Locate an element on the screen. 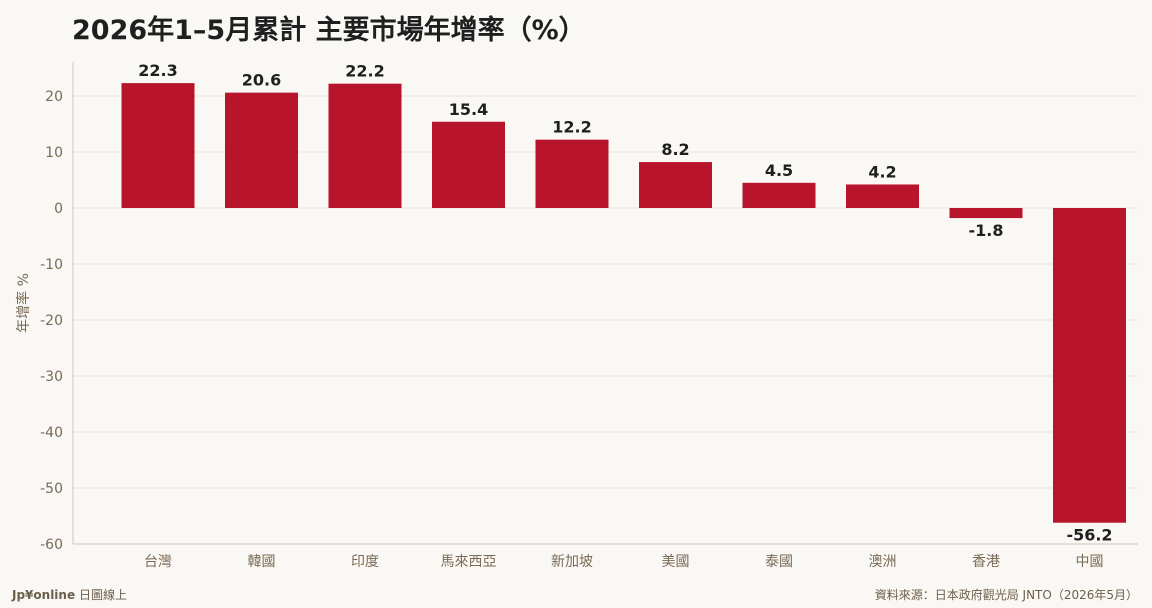 This screenshot has width=1152, height=608. x-tick-label: 台灣 is located at coordinates (158, 562).